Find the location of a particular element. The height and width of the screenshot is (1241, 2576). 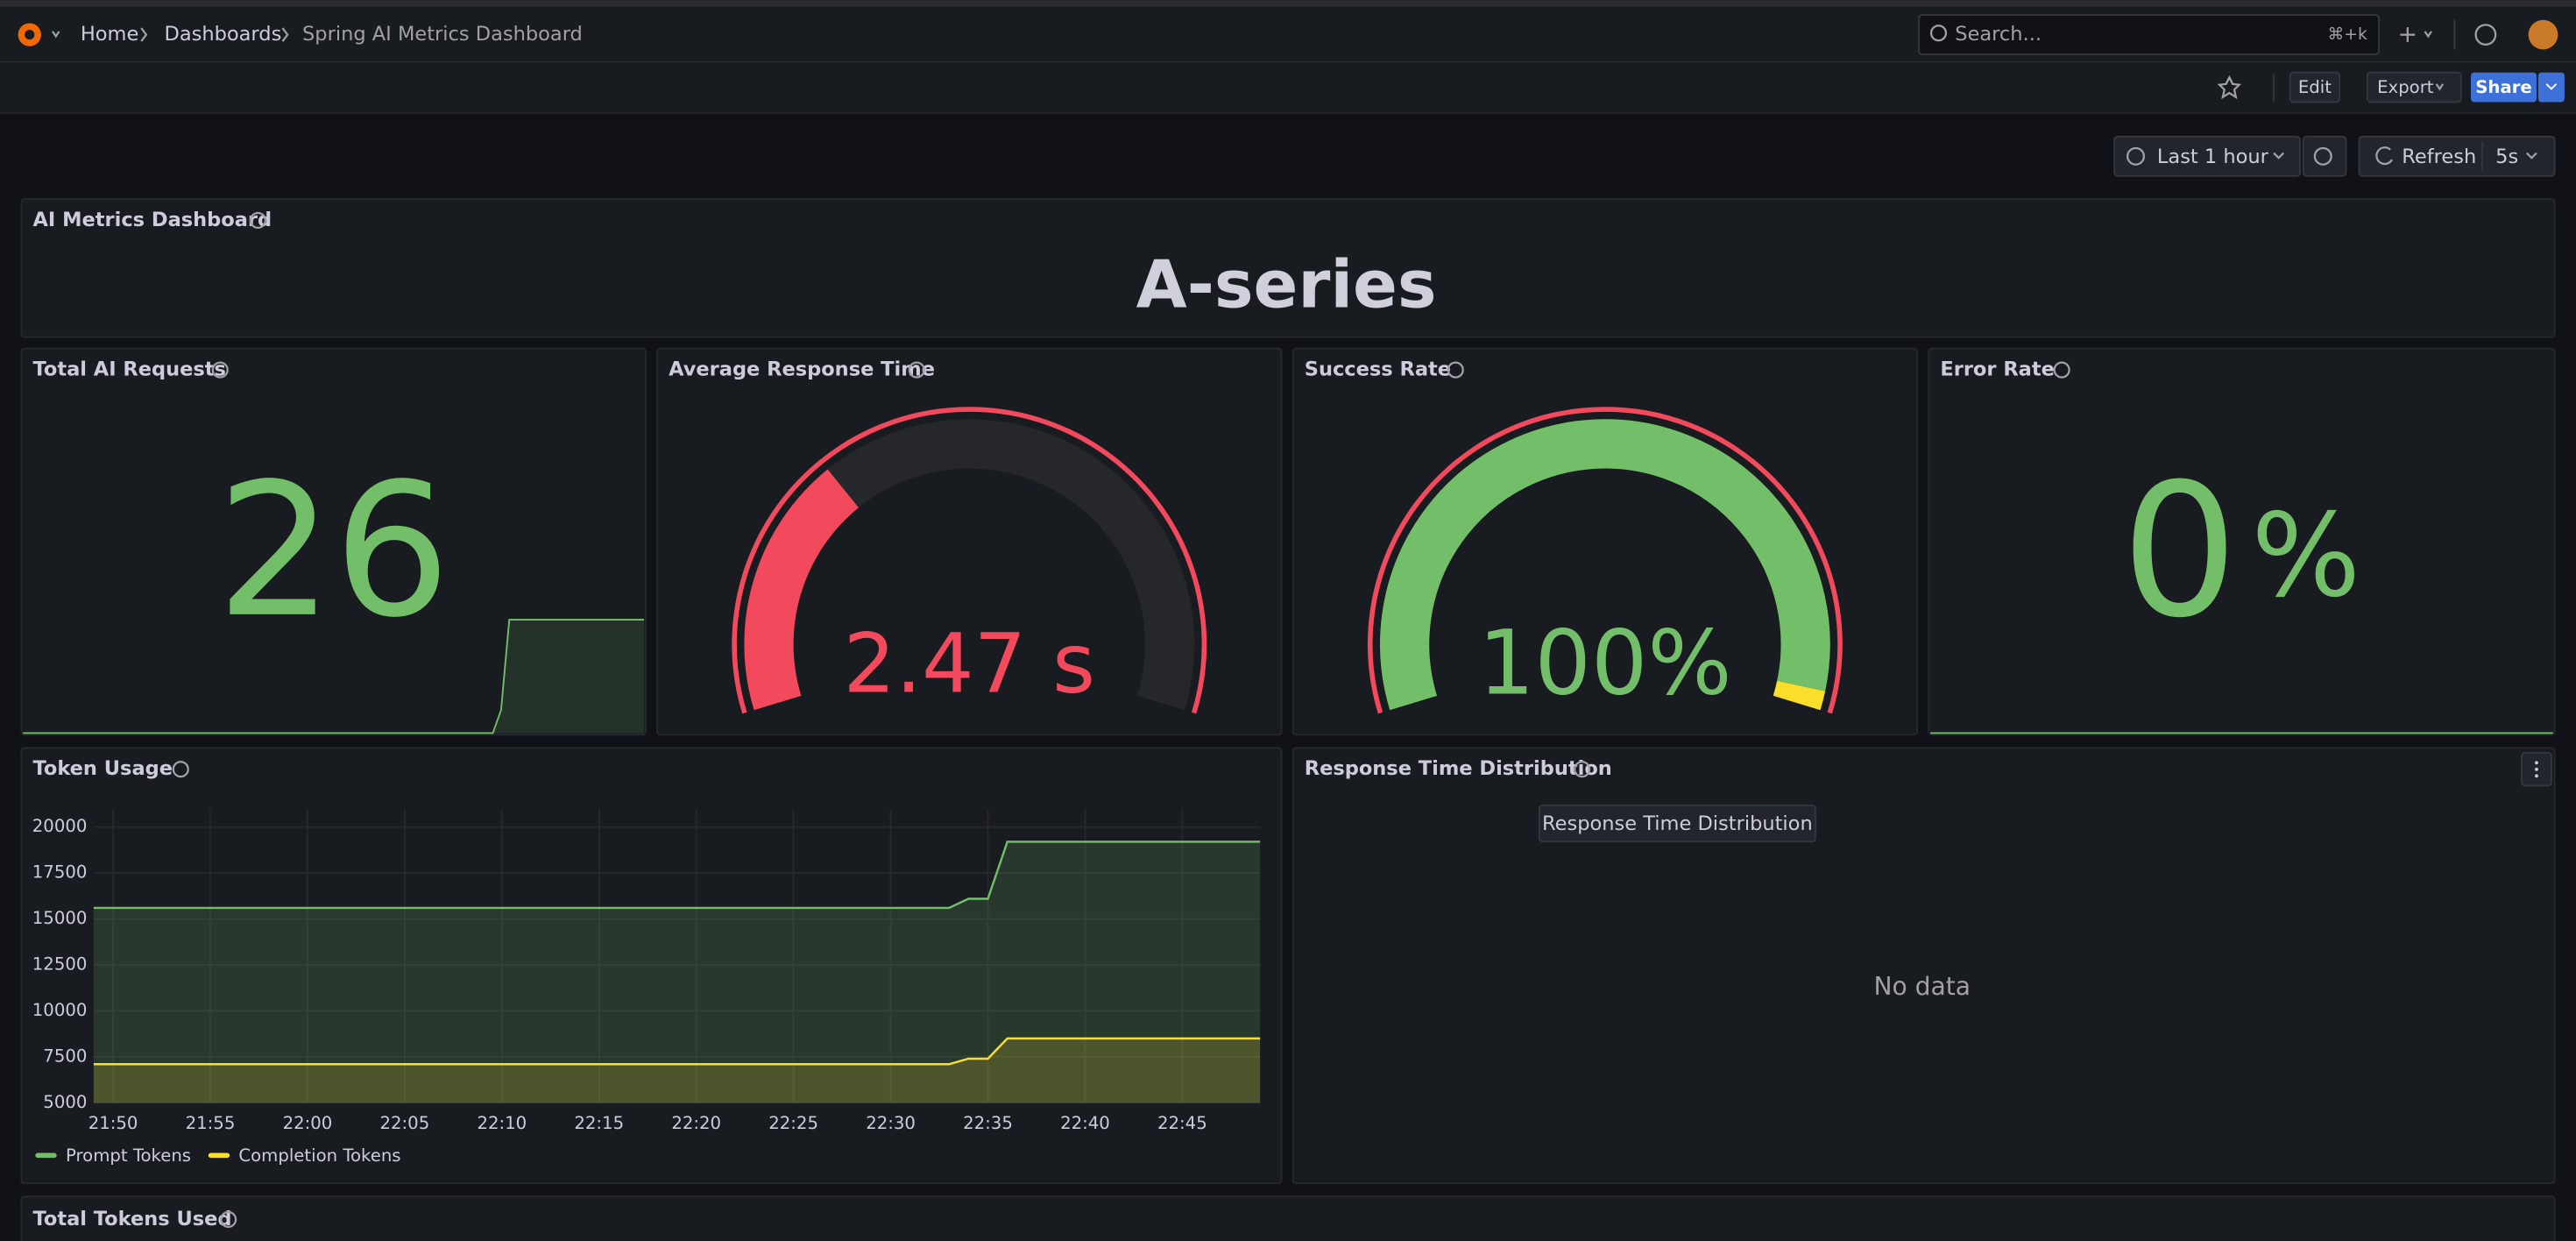

gauge-threshold is located at coordinates (1605, 560).